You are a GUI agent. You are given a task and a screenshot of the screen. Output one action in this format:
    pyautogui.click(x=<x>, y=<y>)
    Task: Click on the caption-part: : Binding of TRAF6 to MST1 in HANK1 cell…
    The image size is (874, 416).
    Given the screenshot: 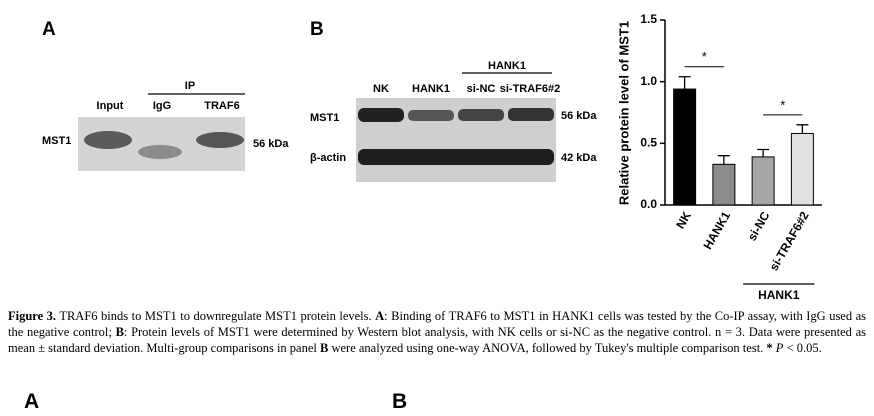 What is the action you would take?
    pyautogui.click(x=437, y=324)
    